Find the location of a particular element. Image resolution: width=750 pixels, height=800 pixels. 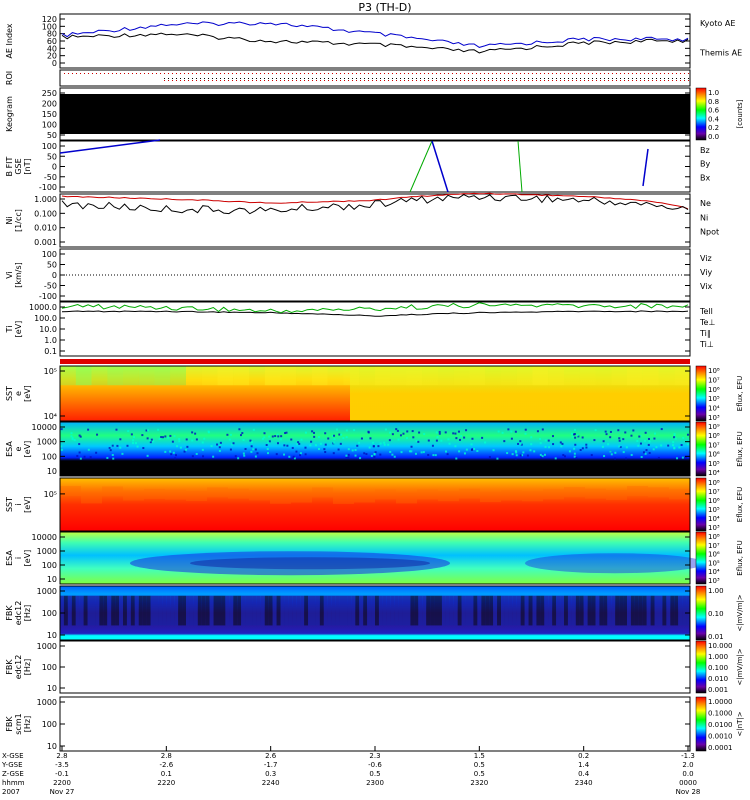

y-tick-label: 10.0 is located at coordinates (48, 329).